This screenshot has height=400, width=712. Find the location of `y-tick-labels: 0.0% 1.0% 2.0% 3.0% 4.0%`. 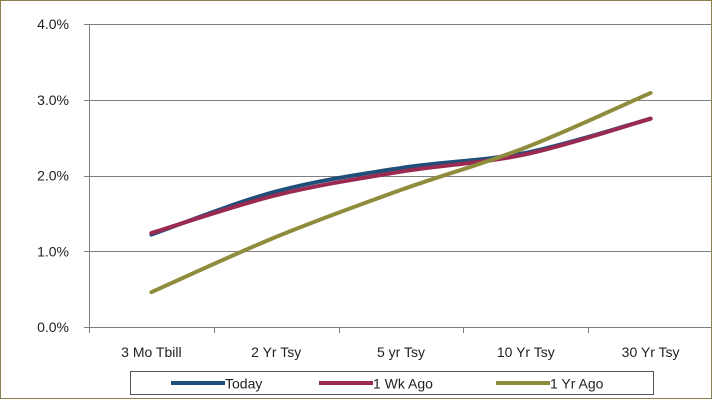

y-tick-labels: 0.0% 1.0% 2.0% 3.0% 4.0% is located at coordinates (53, 175).